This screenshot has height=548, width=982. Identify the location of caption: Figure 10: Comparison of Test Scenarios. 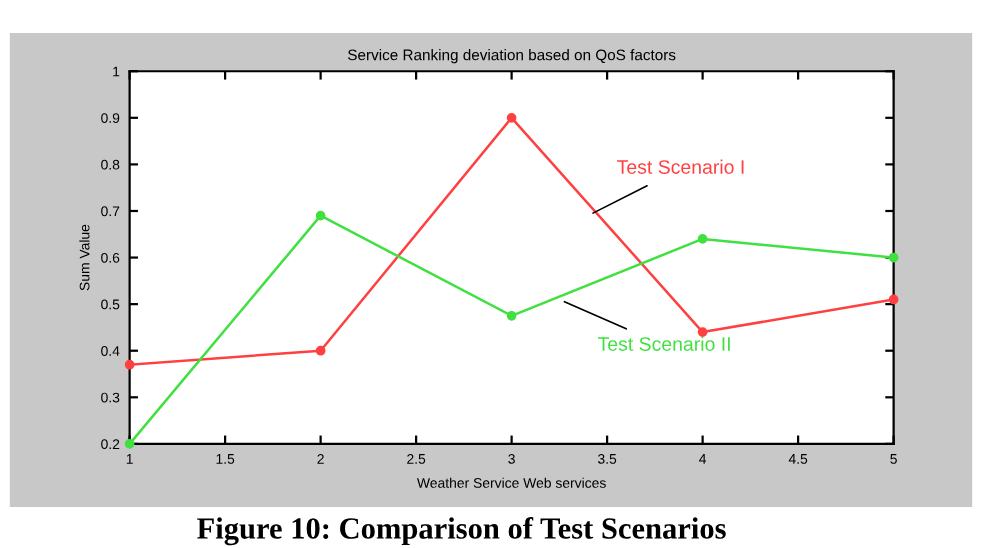
(461, 531).